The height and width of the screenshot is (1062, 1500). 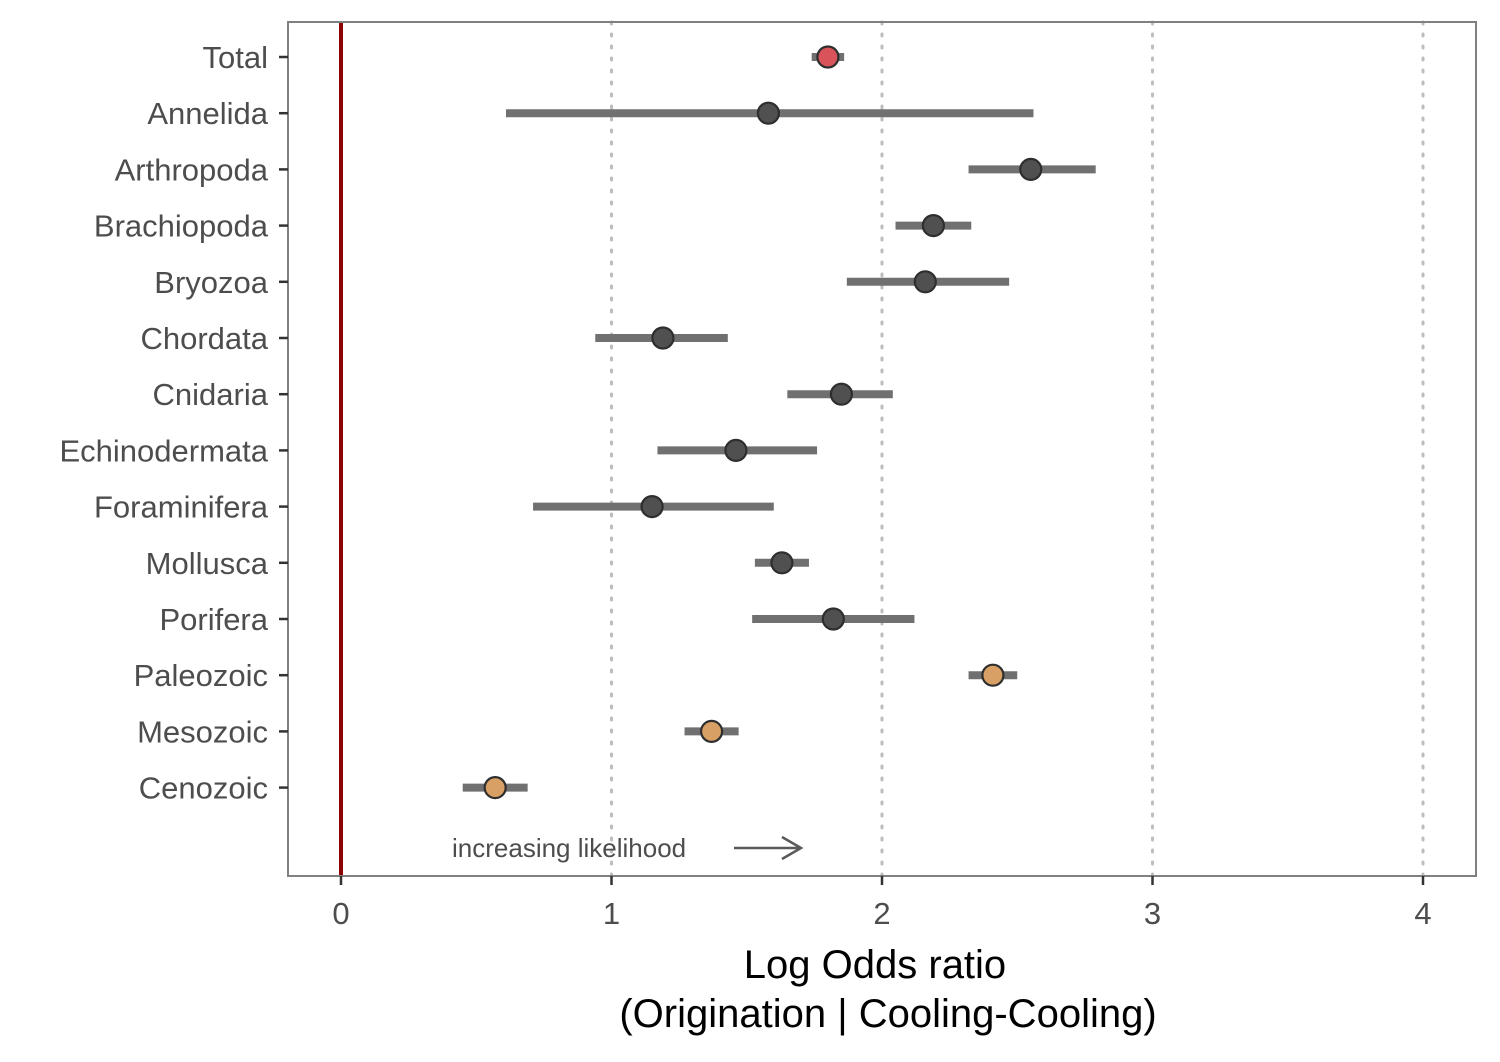 What do you see at coordinates (213, 619) in the screenshot?
I see `y-tick-label-porifera: Porifera` at bounding box center [213, 619].